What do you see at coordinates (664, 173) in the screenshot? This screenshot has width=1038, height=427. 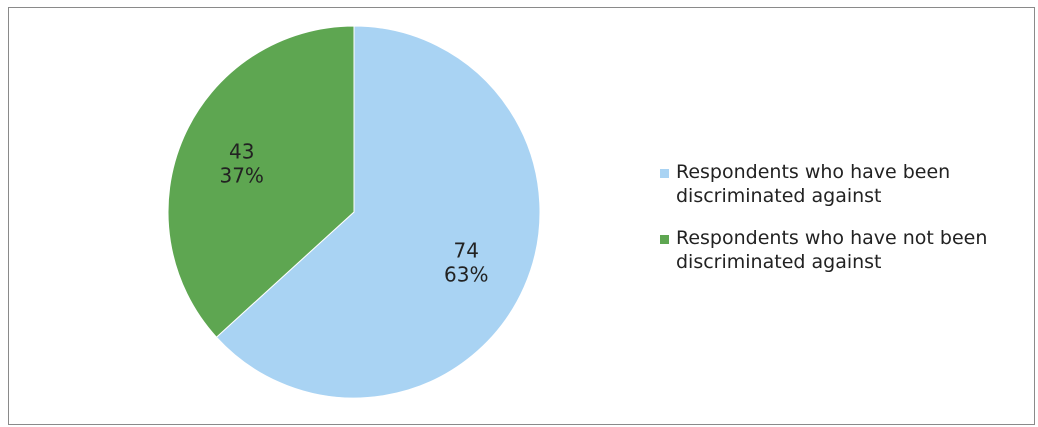 I see `legend-swatch-discriminated` at bounding box center [664, 173].